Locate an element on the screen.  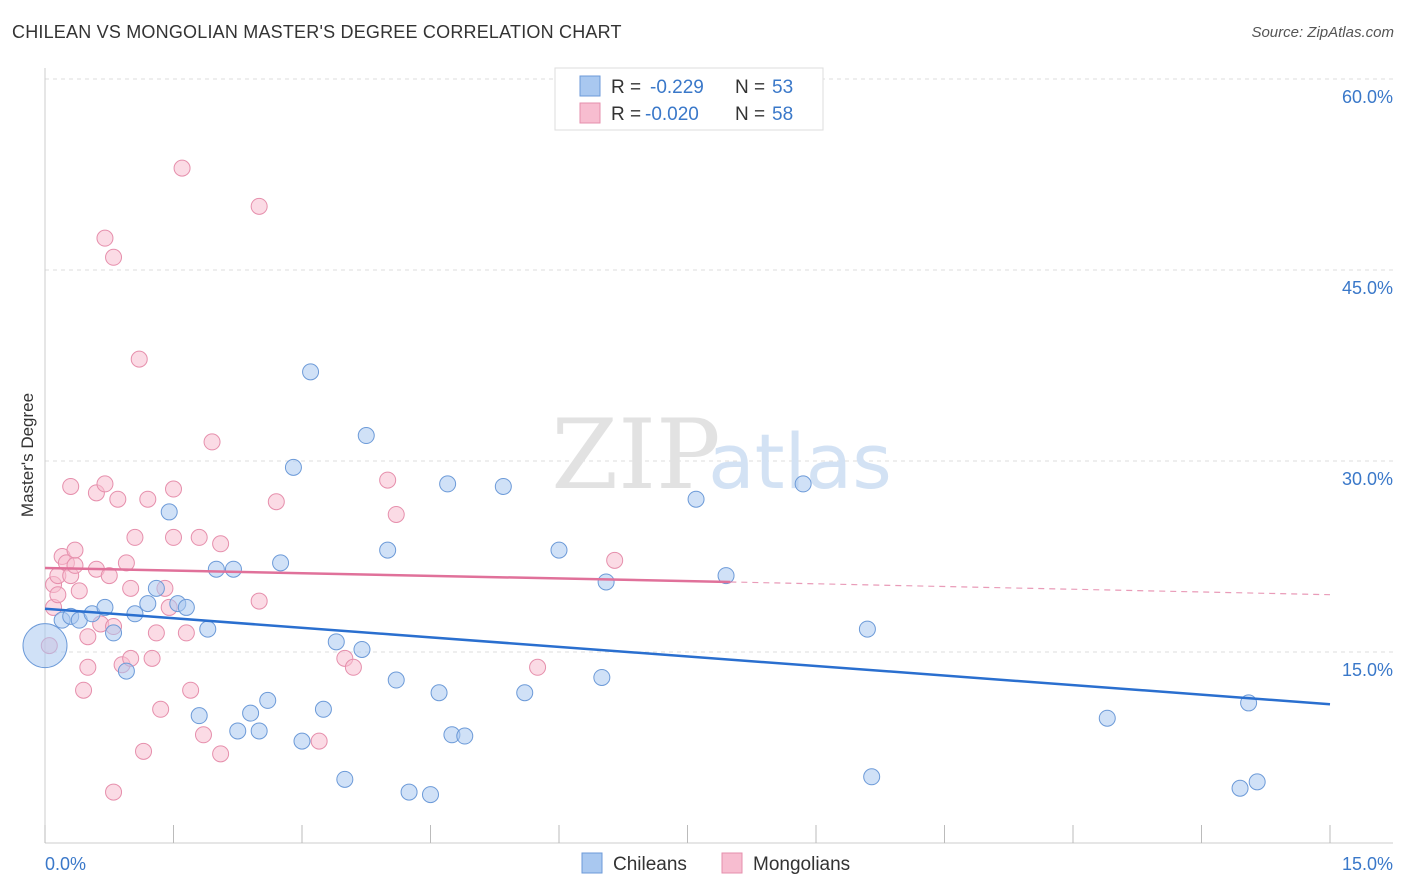
y-axis-label: Master's Degree is located at coordinates (27, 455).